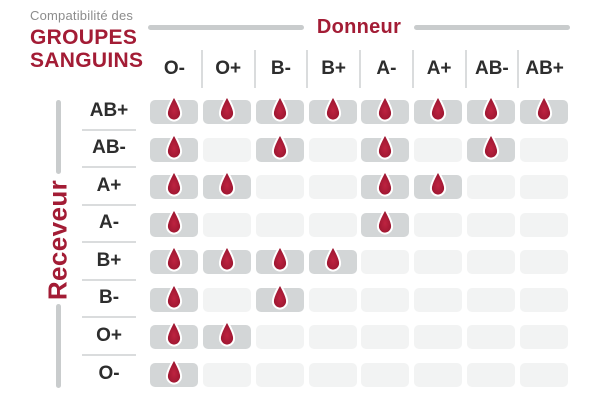 This screenshot has width=600, height=400. I want to click on cell-receiver-B--donor-AB+, so click(543, 300).